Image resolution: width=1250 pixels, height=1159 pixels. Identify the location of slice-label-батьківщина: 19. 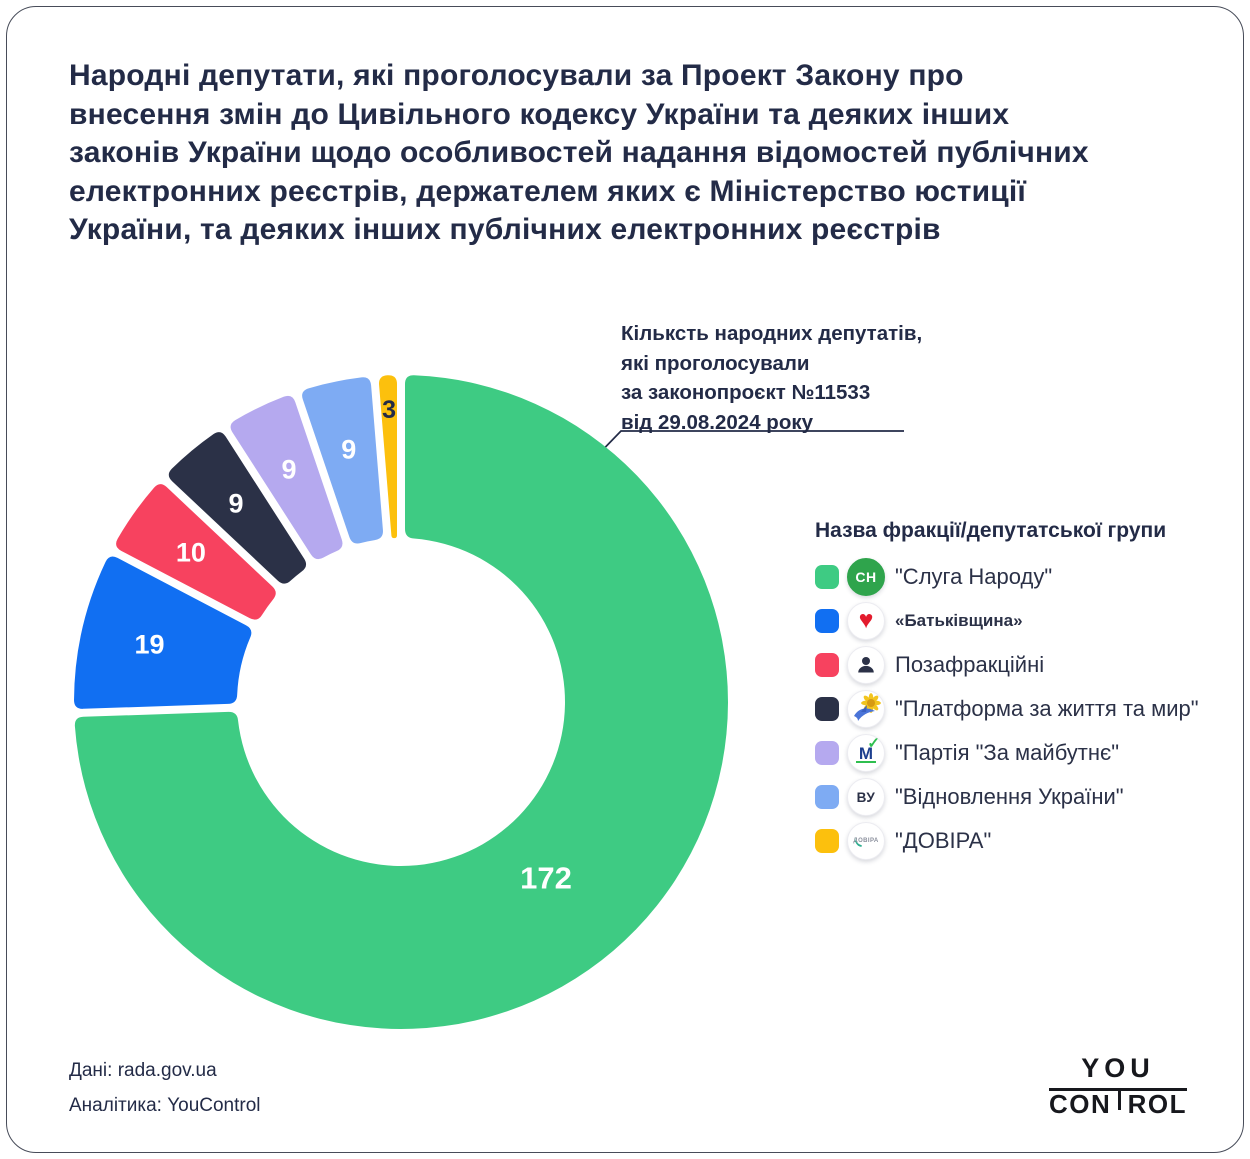
(149, 645).